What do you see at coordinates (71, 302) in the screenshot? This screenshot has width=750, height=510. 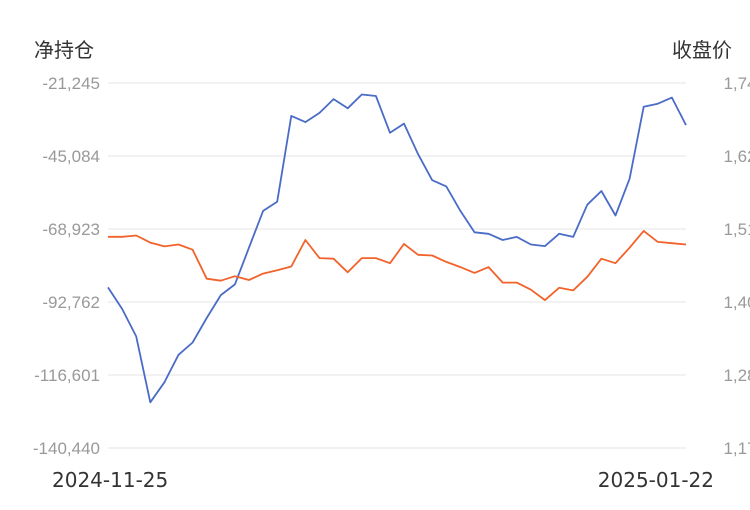 I see `left-tick-label: -92,762` at bounding box center [71, 302].